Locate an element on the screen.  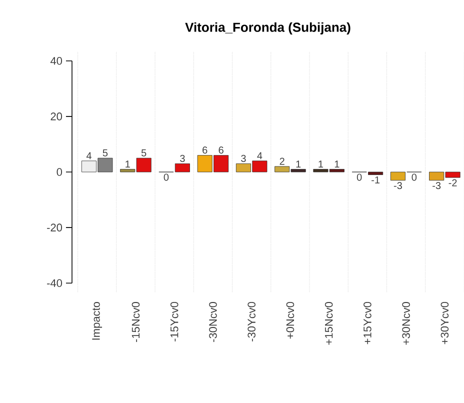
y-tick-label: 0 is located at coordinates (59, 172).